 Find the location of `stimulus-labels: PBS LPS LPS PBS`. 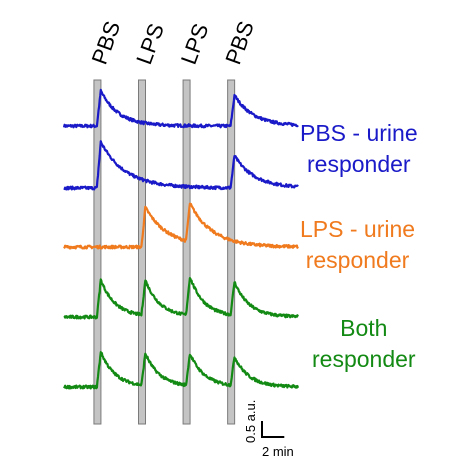

stimulus-labels: PBS LPS LPS PBS is located at coordinates (173, 43).